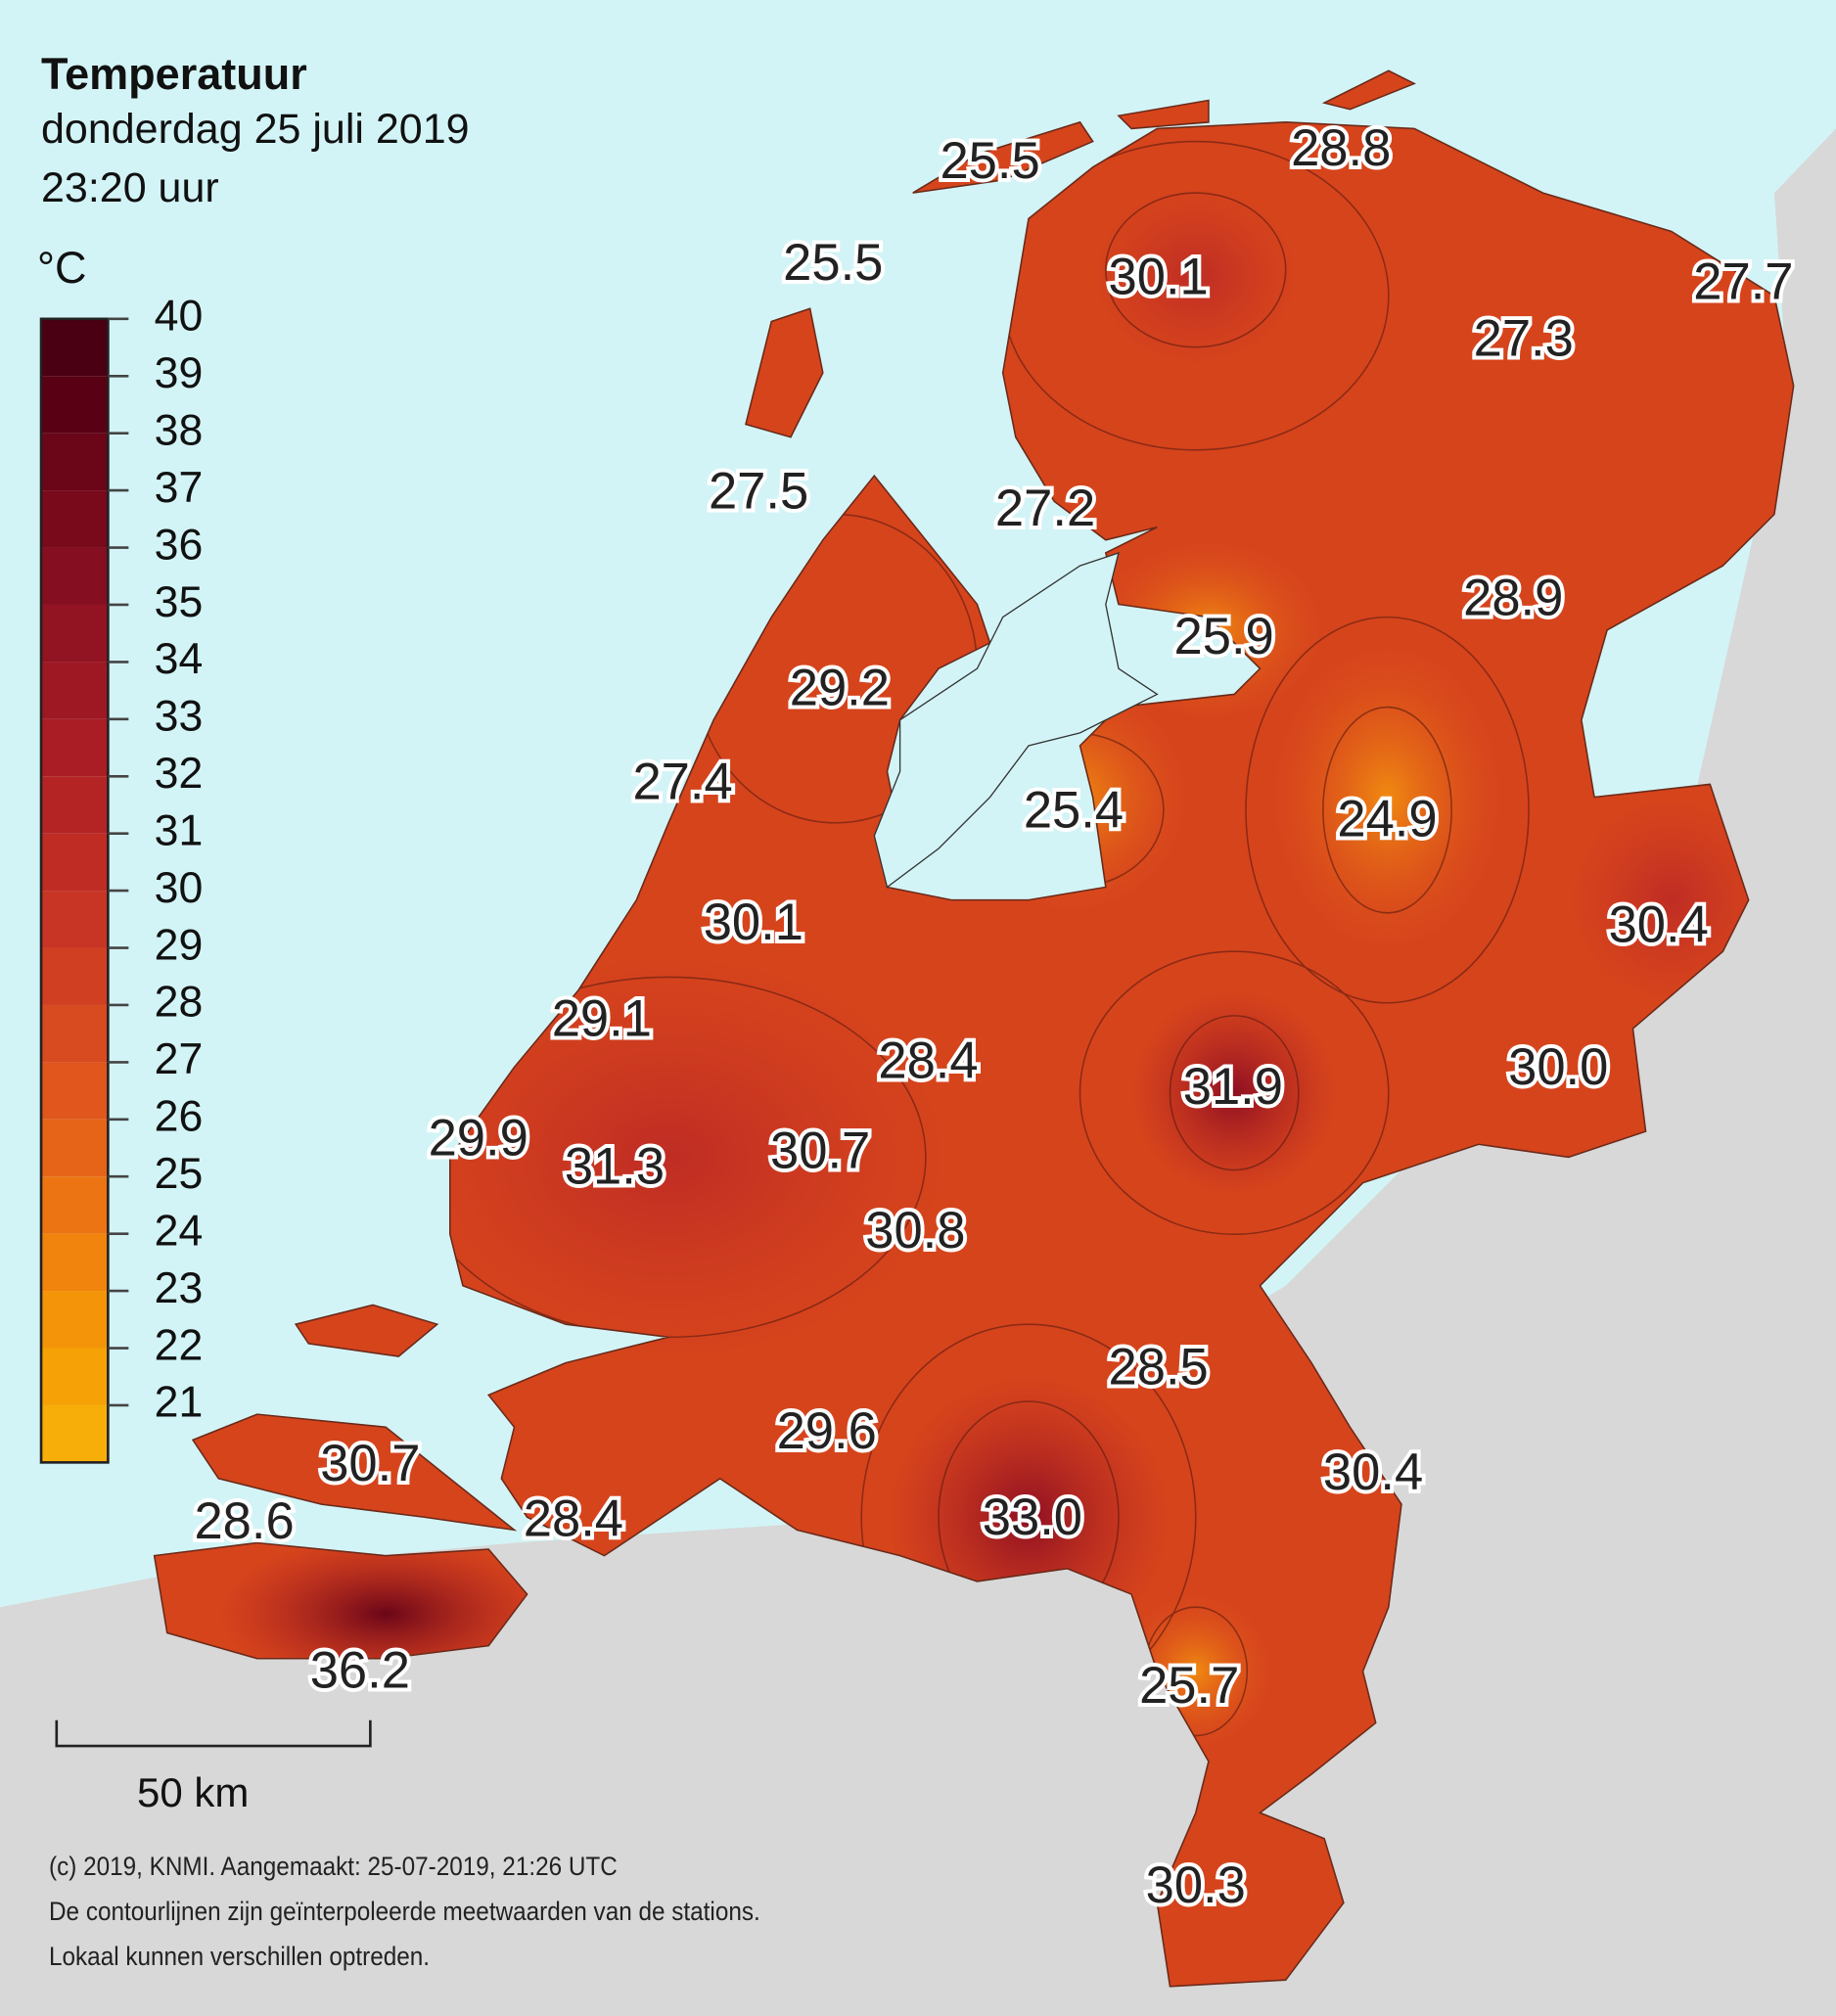  I want to click on station-temperature: 31.3, so click(615, 1166).